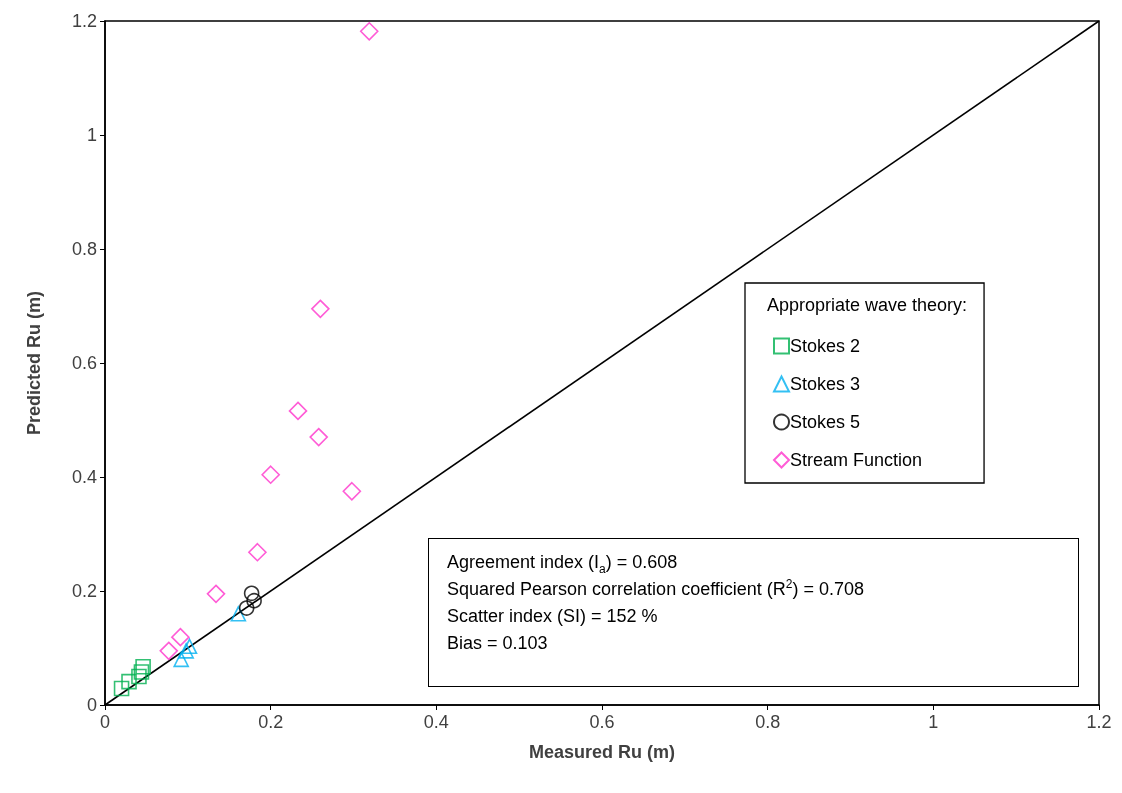  What do you see at coordinates (856, 460) in the screenshot?
I see `legend-label: Stream Function` at bounding box center [856, 460].